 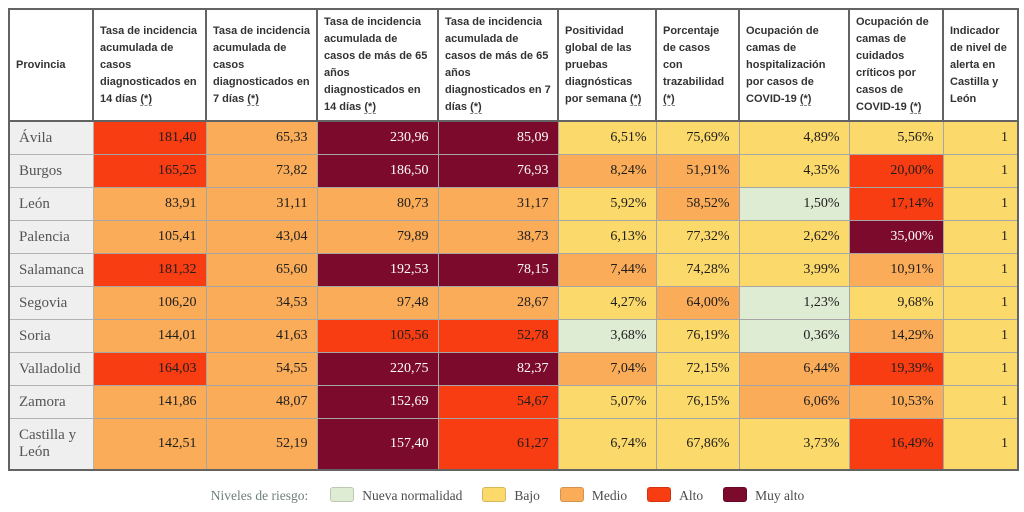 I want to click on data-cell: 51,91%, so click(x=697, y=171).